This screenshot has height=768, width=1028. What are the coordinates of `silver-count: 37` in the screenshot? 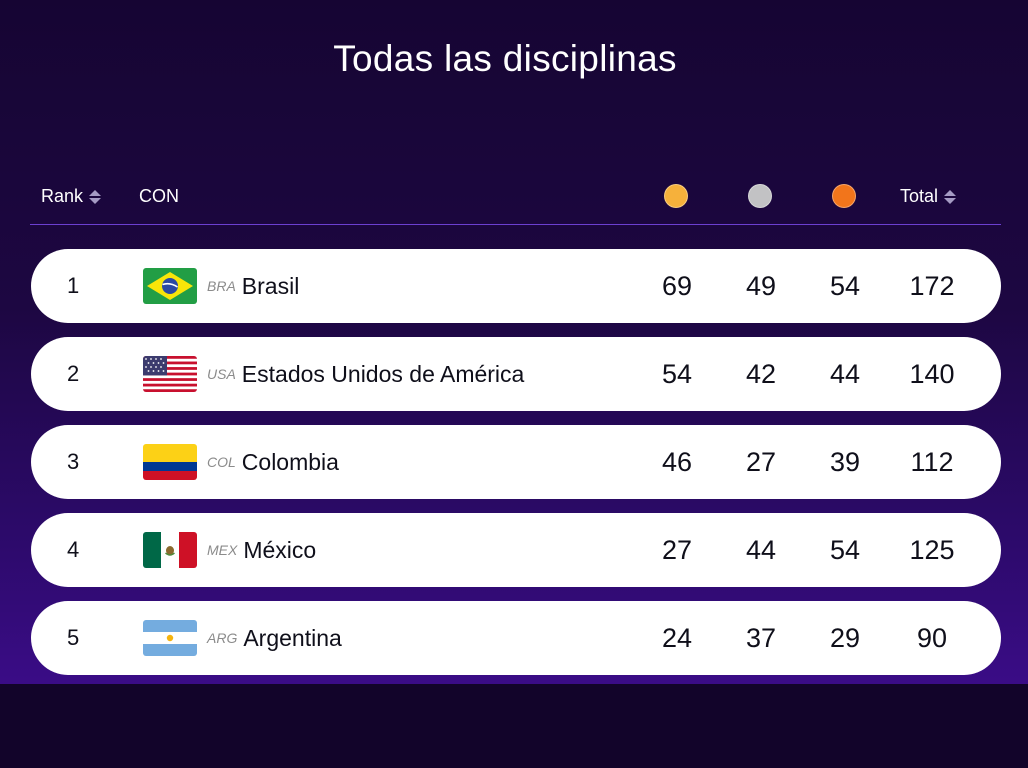 It's located at (761, 637).